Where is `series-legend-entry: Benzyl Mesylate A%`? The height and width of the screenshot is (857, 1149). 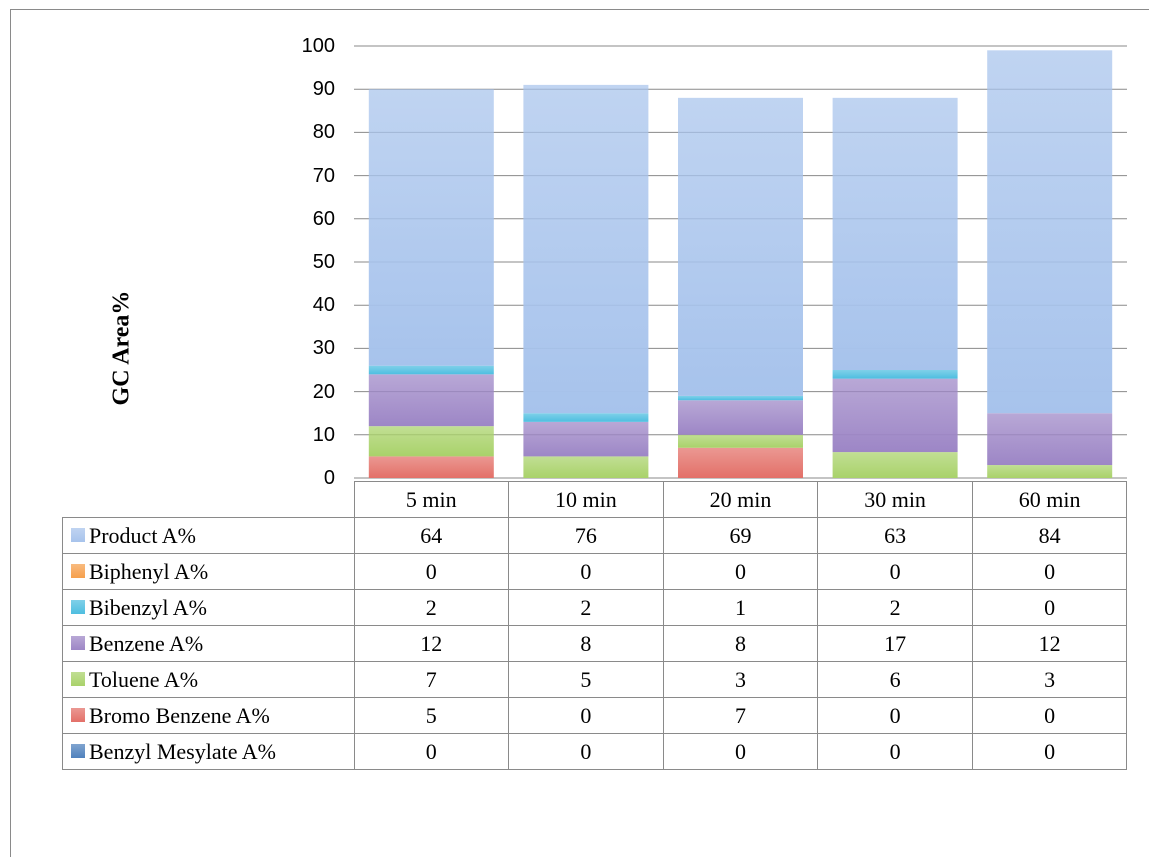
series-legend-entry: Benzyl Mesylate A% is located at coordinates (208, 751).